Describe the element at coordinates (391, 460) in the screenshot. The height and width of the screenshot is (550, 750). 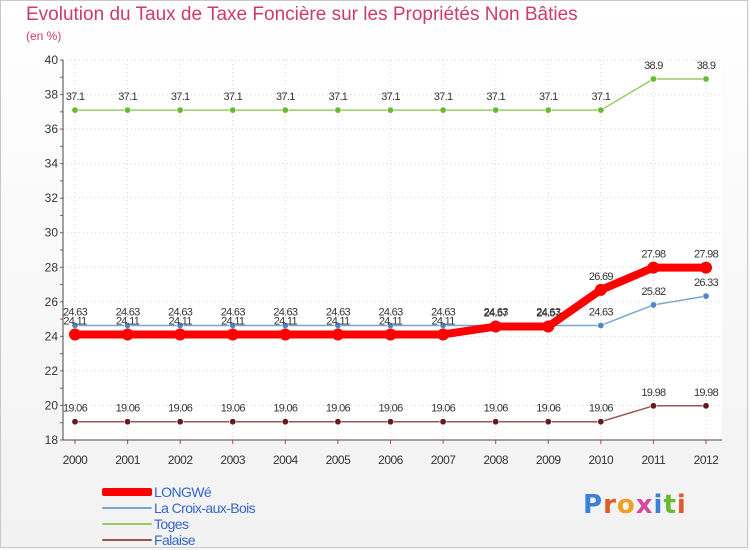
I see `x-tick-label: 2006` at that location.